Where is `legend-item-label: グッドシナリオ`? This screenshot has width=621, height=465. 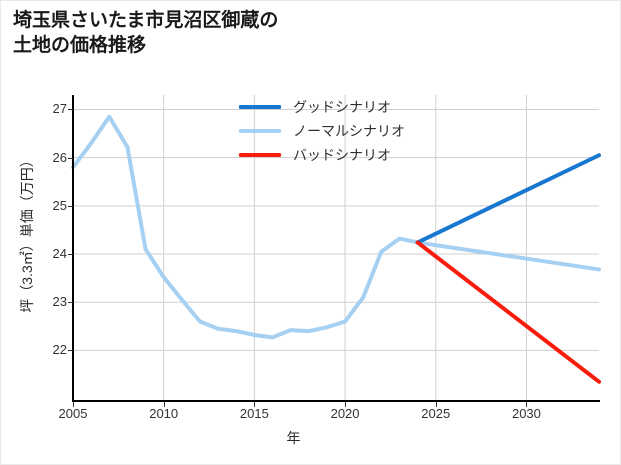
legend-item-label: グッドシナリオ is located at coordinates (342, 107).